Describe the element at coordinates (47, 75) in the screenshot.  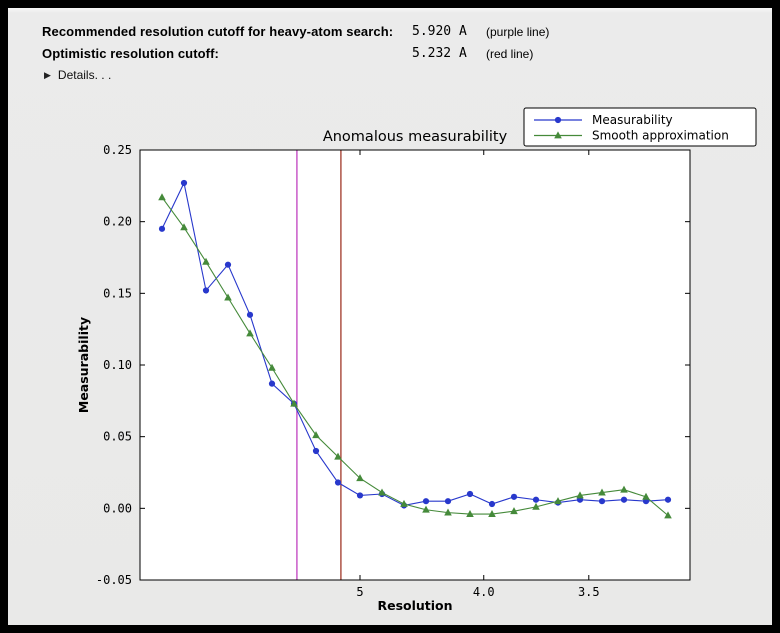
I see `disclosure-triangle-icon: ▶` at that location.